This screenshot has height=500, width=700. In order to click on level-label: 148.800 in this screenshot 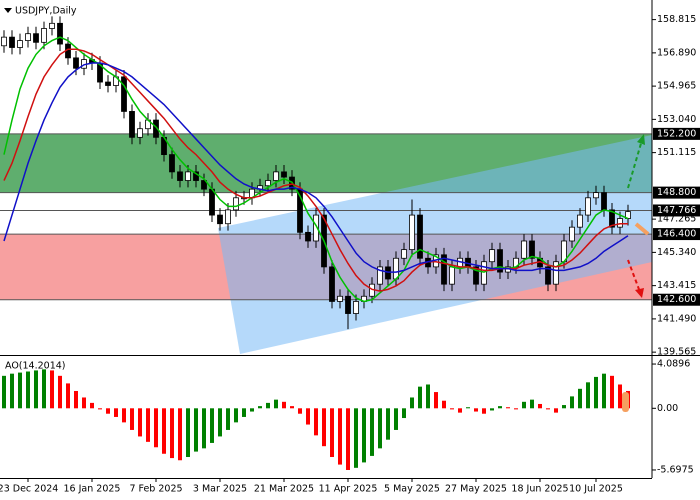, I will do `click(676, 192)`.